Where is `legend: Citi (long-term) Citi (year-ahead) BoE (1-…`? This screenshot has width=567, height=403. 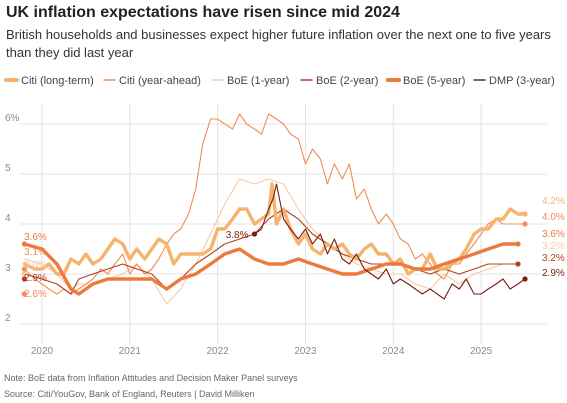
legend: Citi (long-term) Citi (year-ahead) BoE (1-… is located at coordinates (279, 81).